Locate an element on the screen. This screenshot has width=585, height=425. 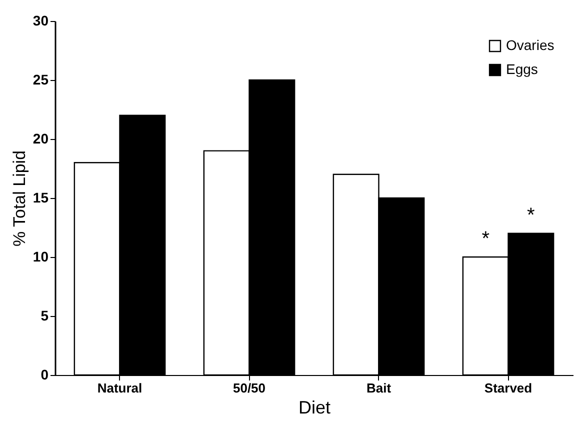
y-tick-label: 20 is located at coordinates (40, 138).